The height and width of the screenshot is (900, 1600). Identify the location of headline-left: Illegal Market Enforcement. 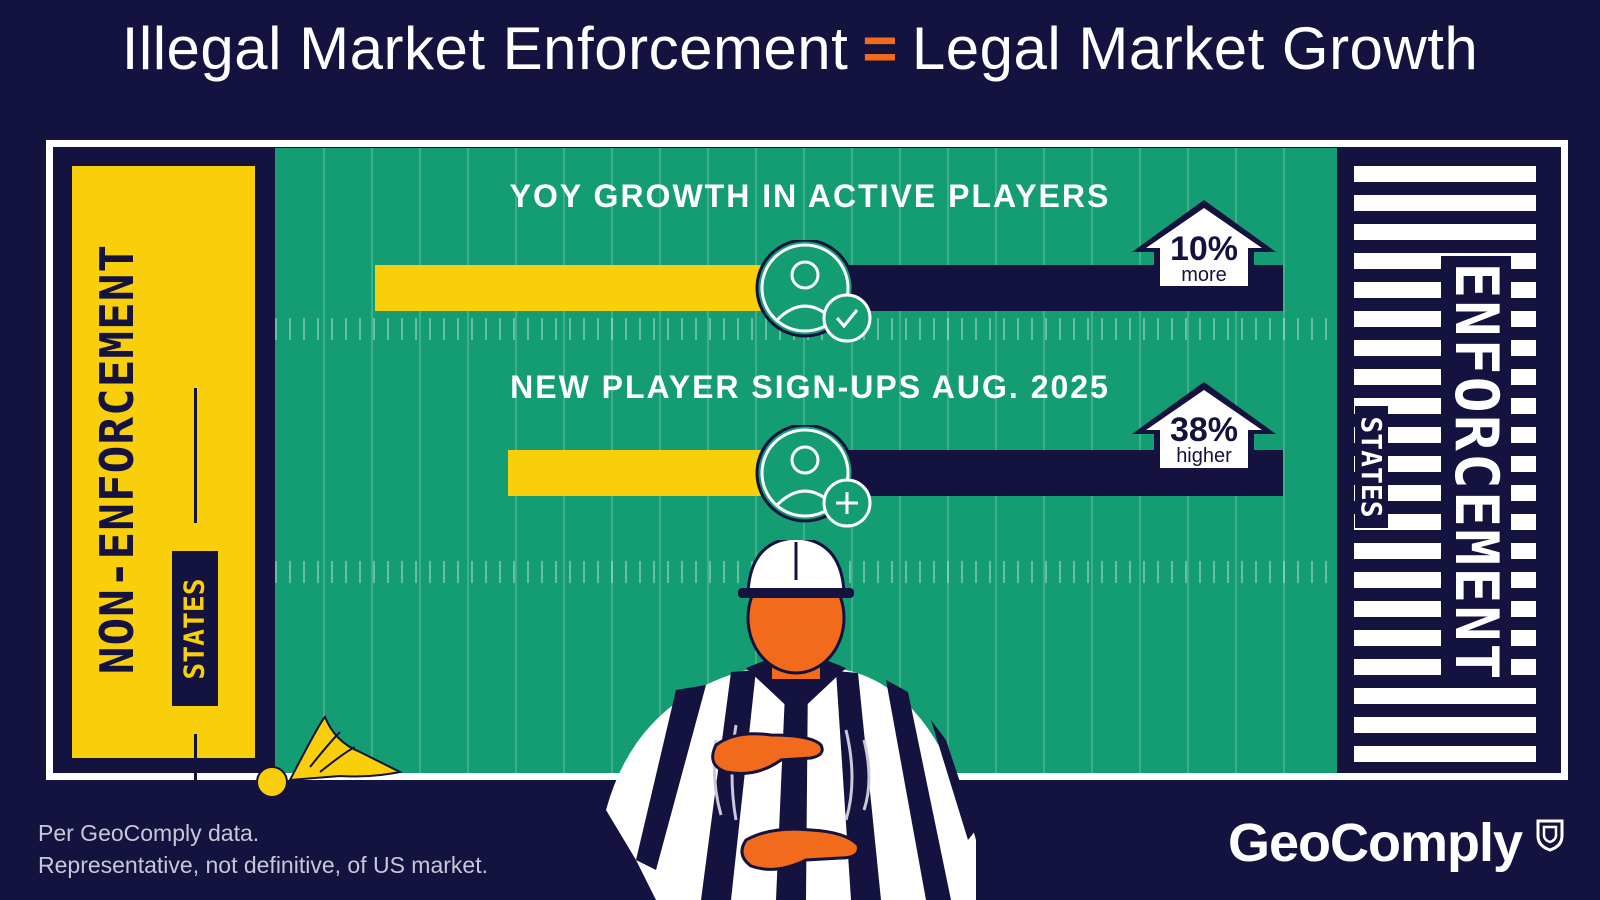
(485, 48).